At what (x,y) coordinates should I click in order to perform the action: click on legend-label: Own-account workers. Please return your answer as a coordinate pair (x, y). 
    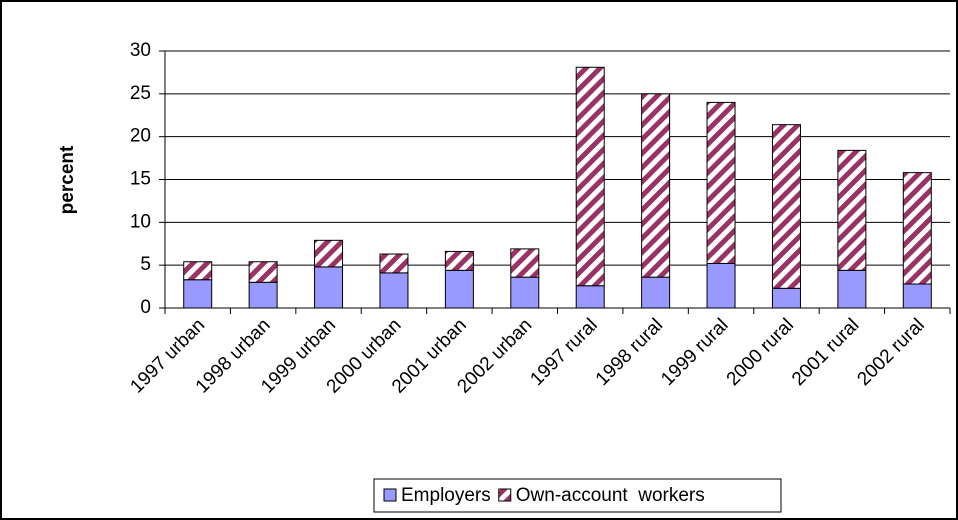
    Looking at the image, I should click on (610, 495).